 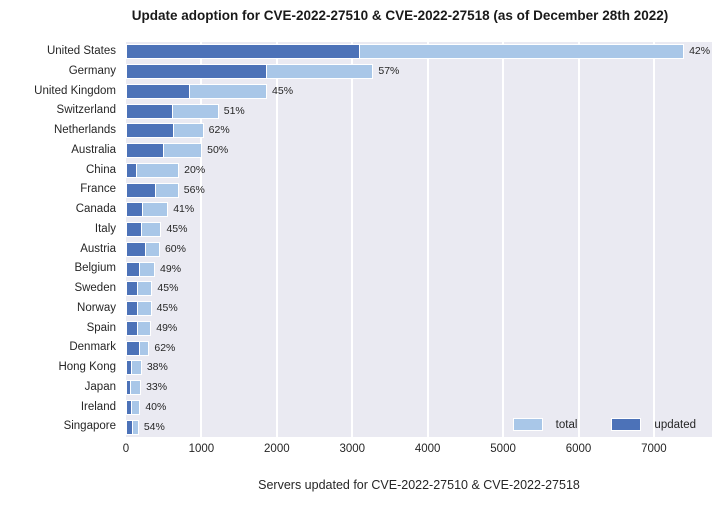 What do you see at coordinates (419, 190) in the screenshot?
I see `bar-row: 56%` at bounding box center [419, 190].